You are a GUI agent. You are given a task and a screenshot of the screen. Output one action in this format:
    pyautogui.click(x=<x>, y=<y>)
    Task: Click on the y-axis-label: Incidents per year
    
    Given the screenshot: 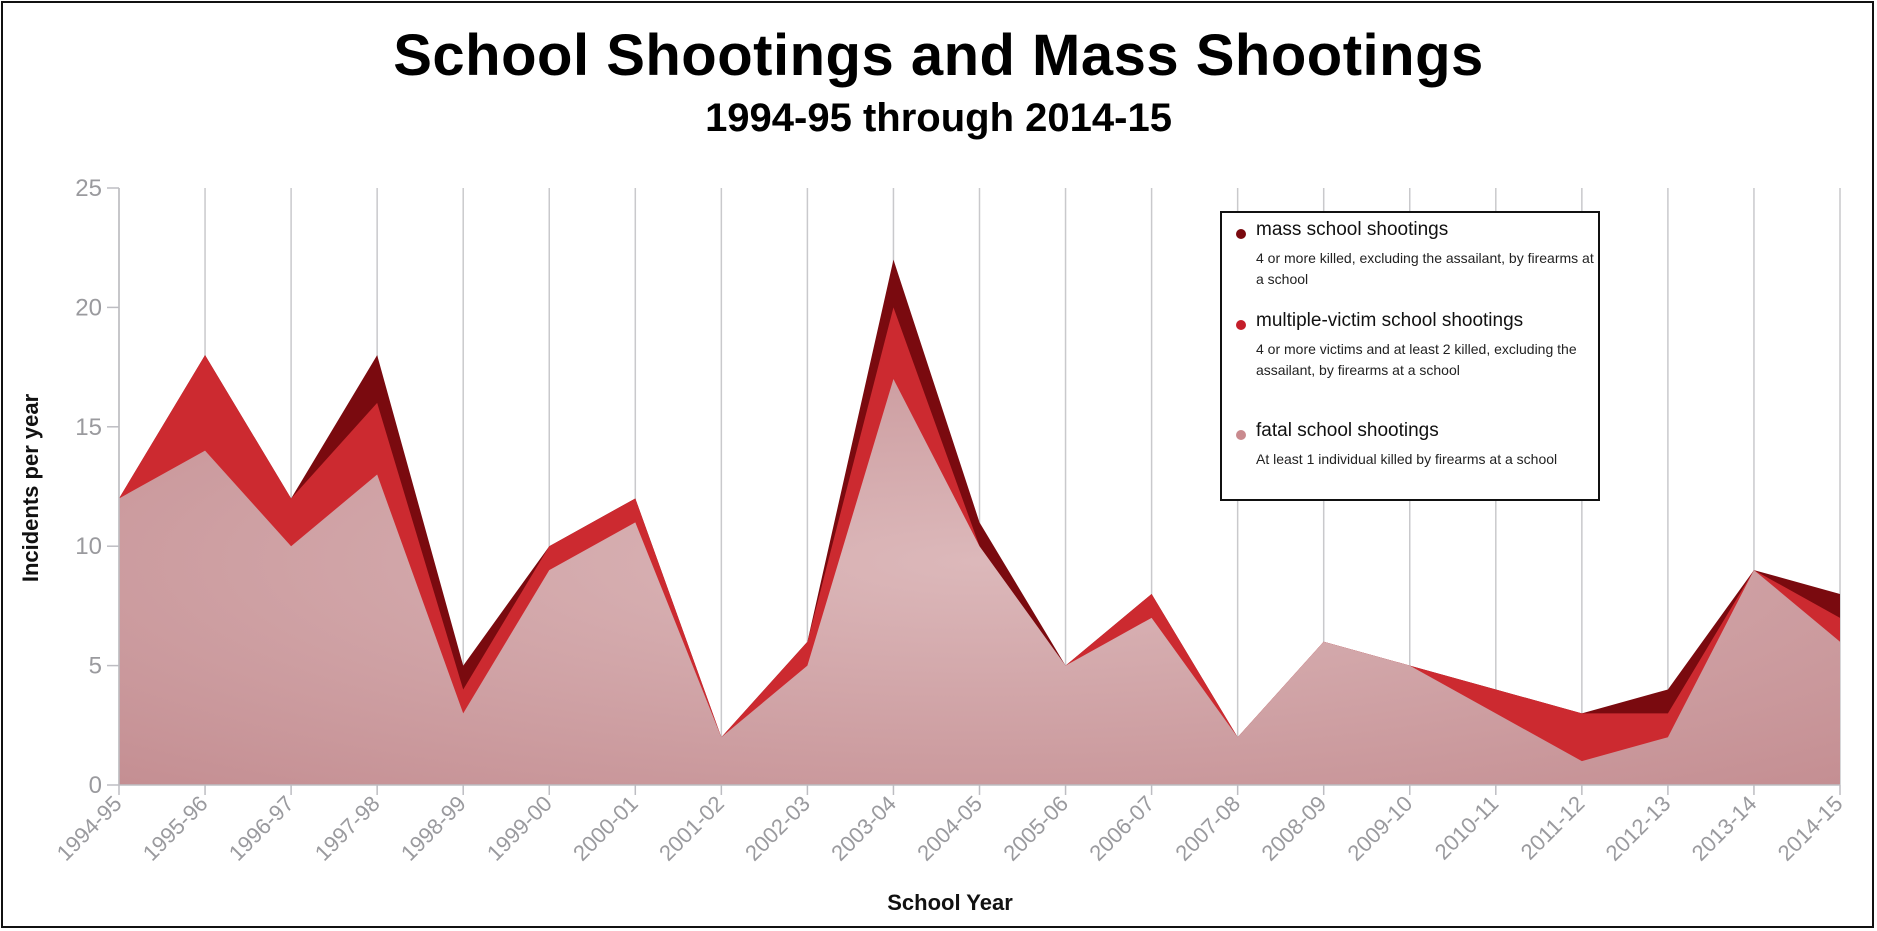 What is the action you would take?
    pyautogui.click(x=30, y=487)
    